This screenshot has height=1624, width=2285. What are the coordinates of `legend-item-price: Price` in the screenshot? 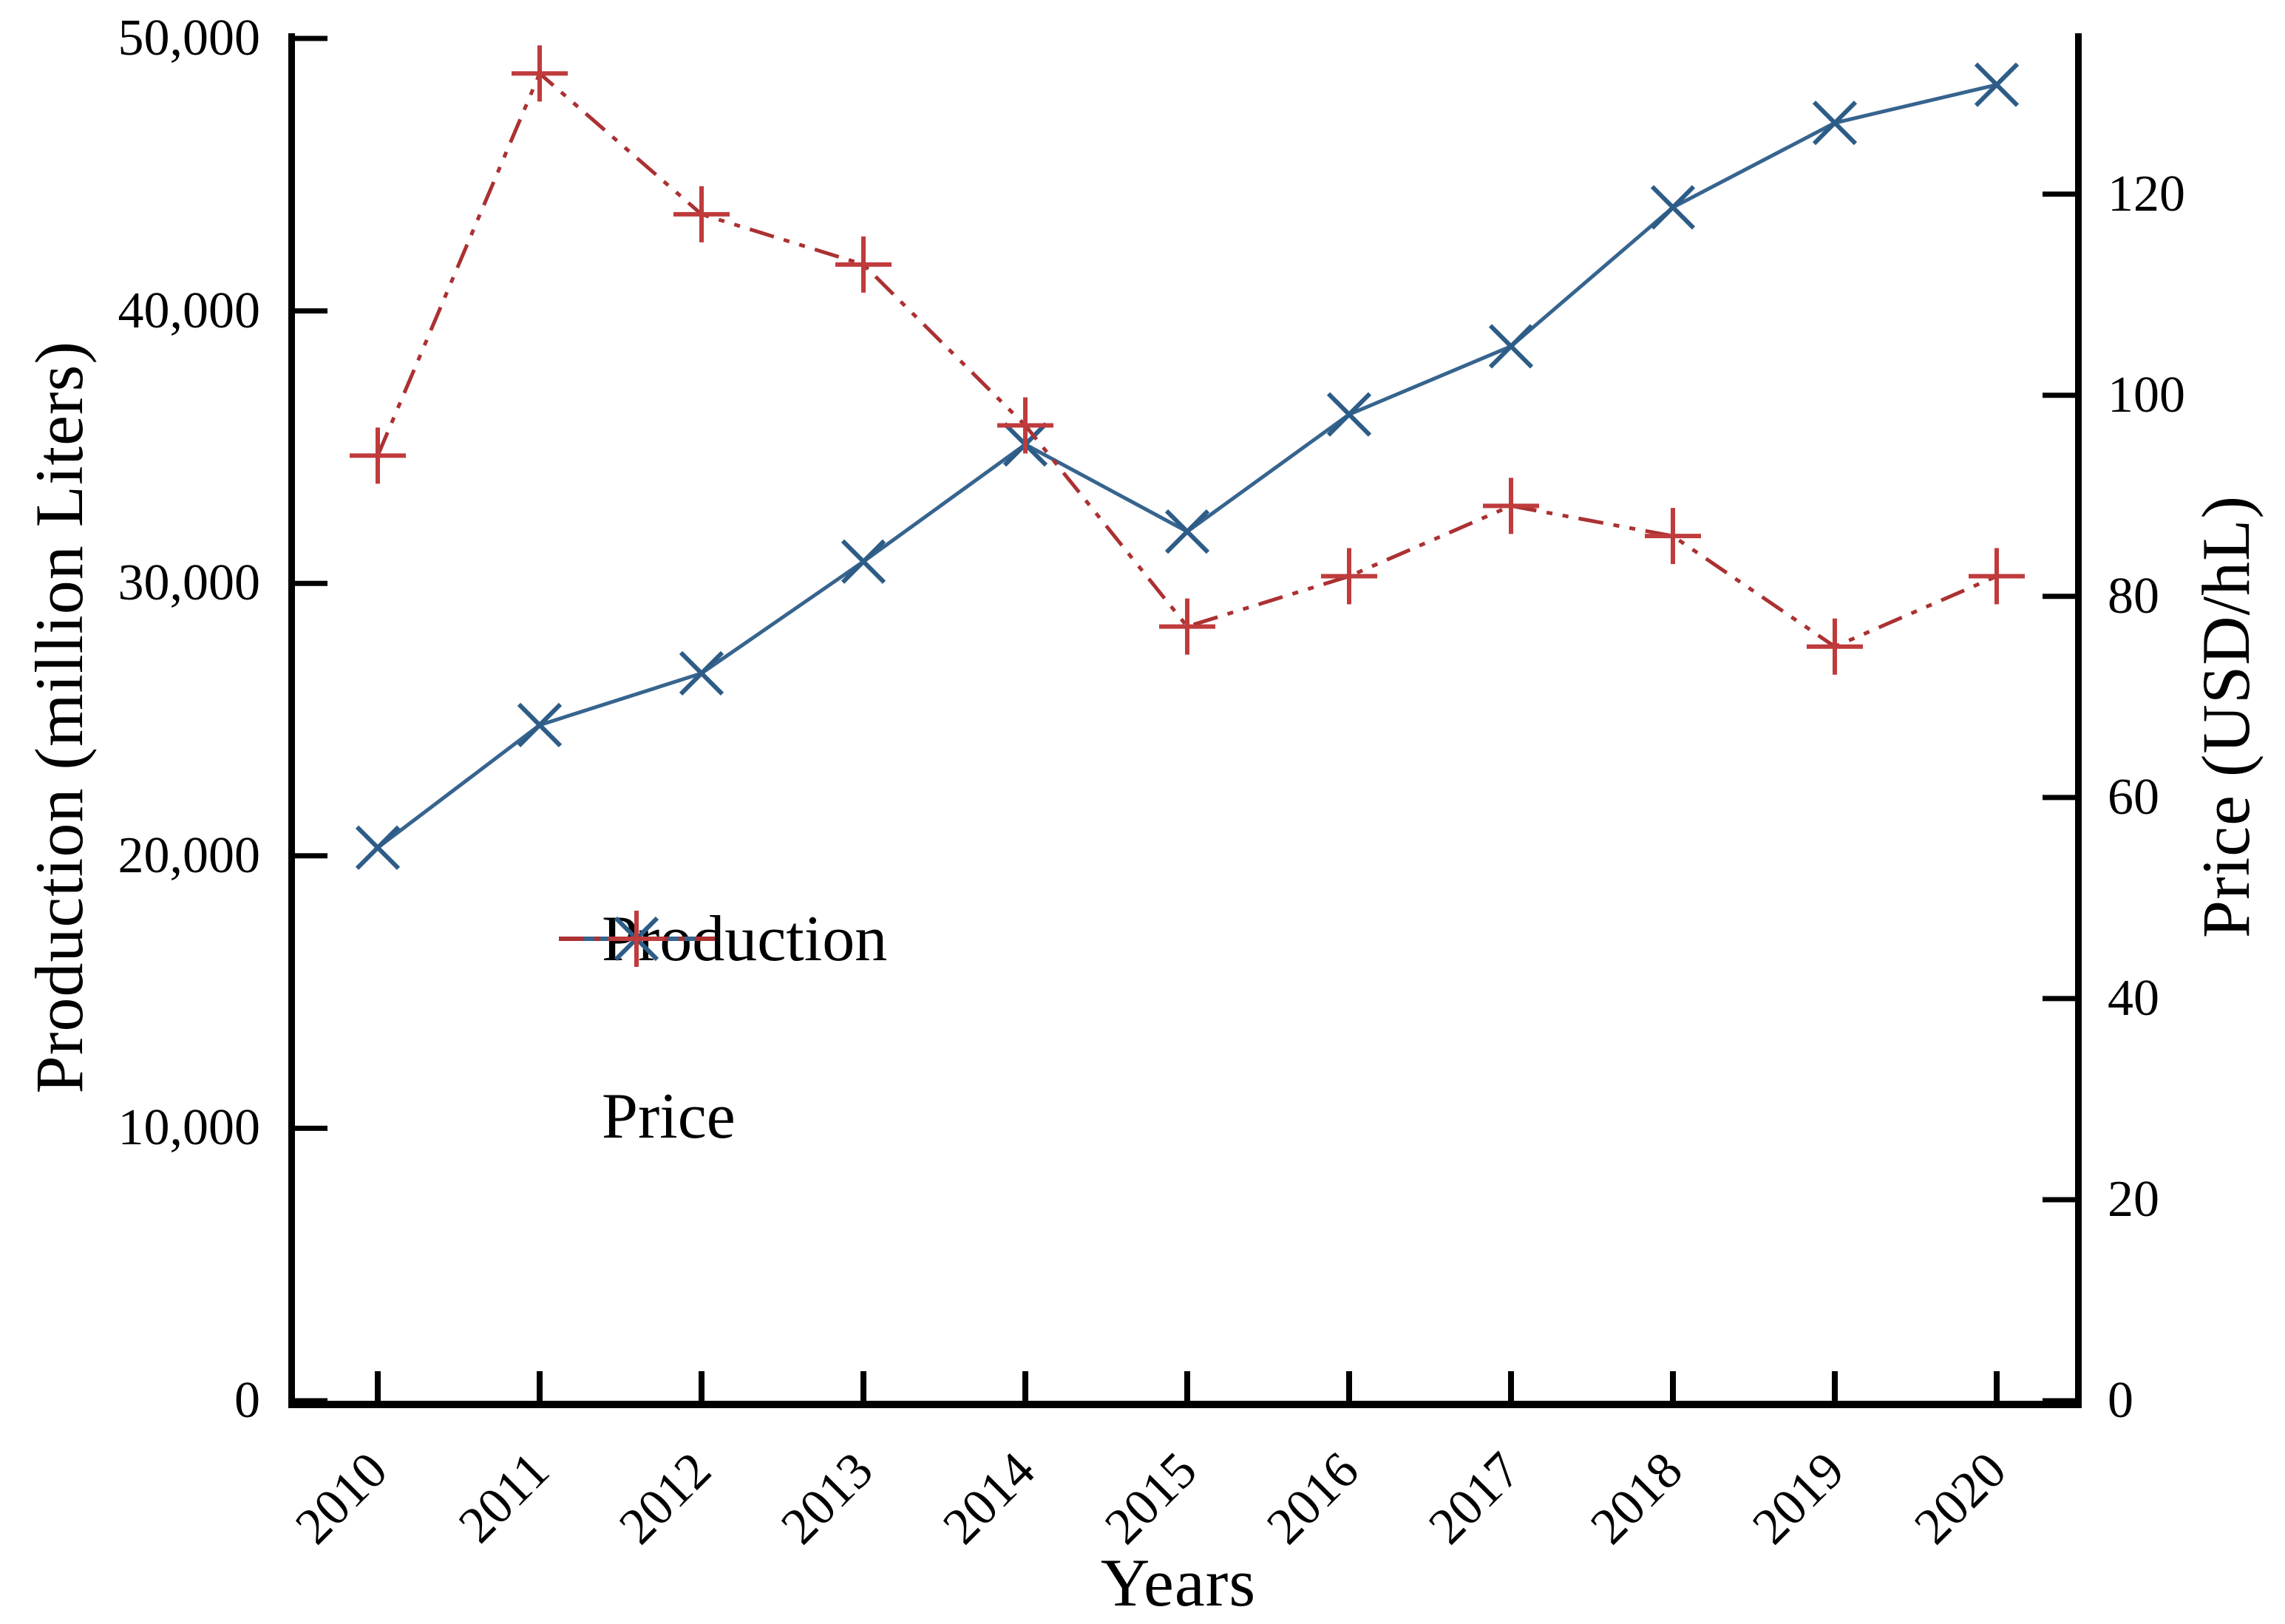 It's located at (722, 1036).